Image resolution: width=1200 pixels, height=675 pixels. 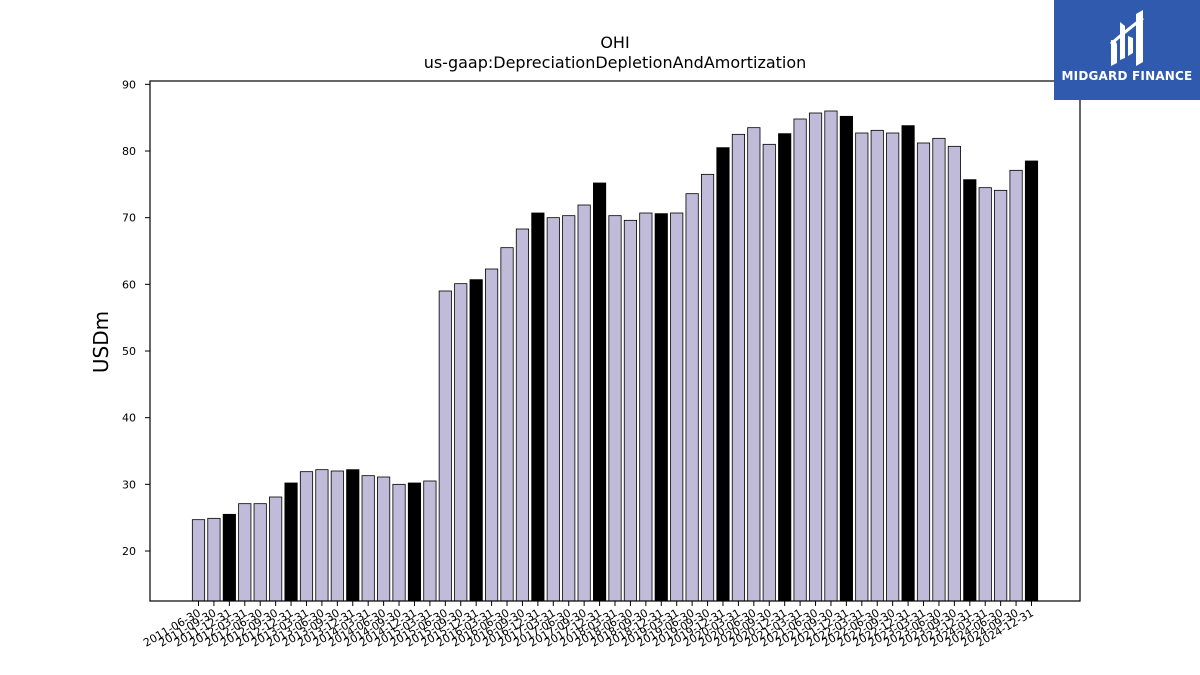 I want to click on brand-name: MIDGARD FINANCE, so click(x=1127, y=76).